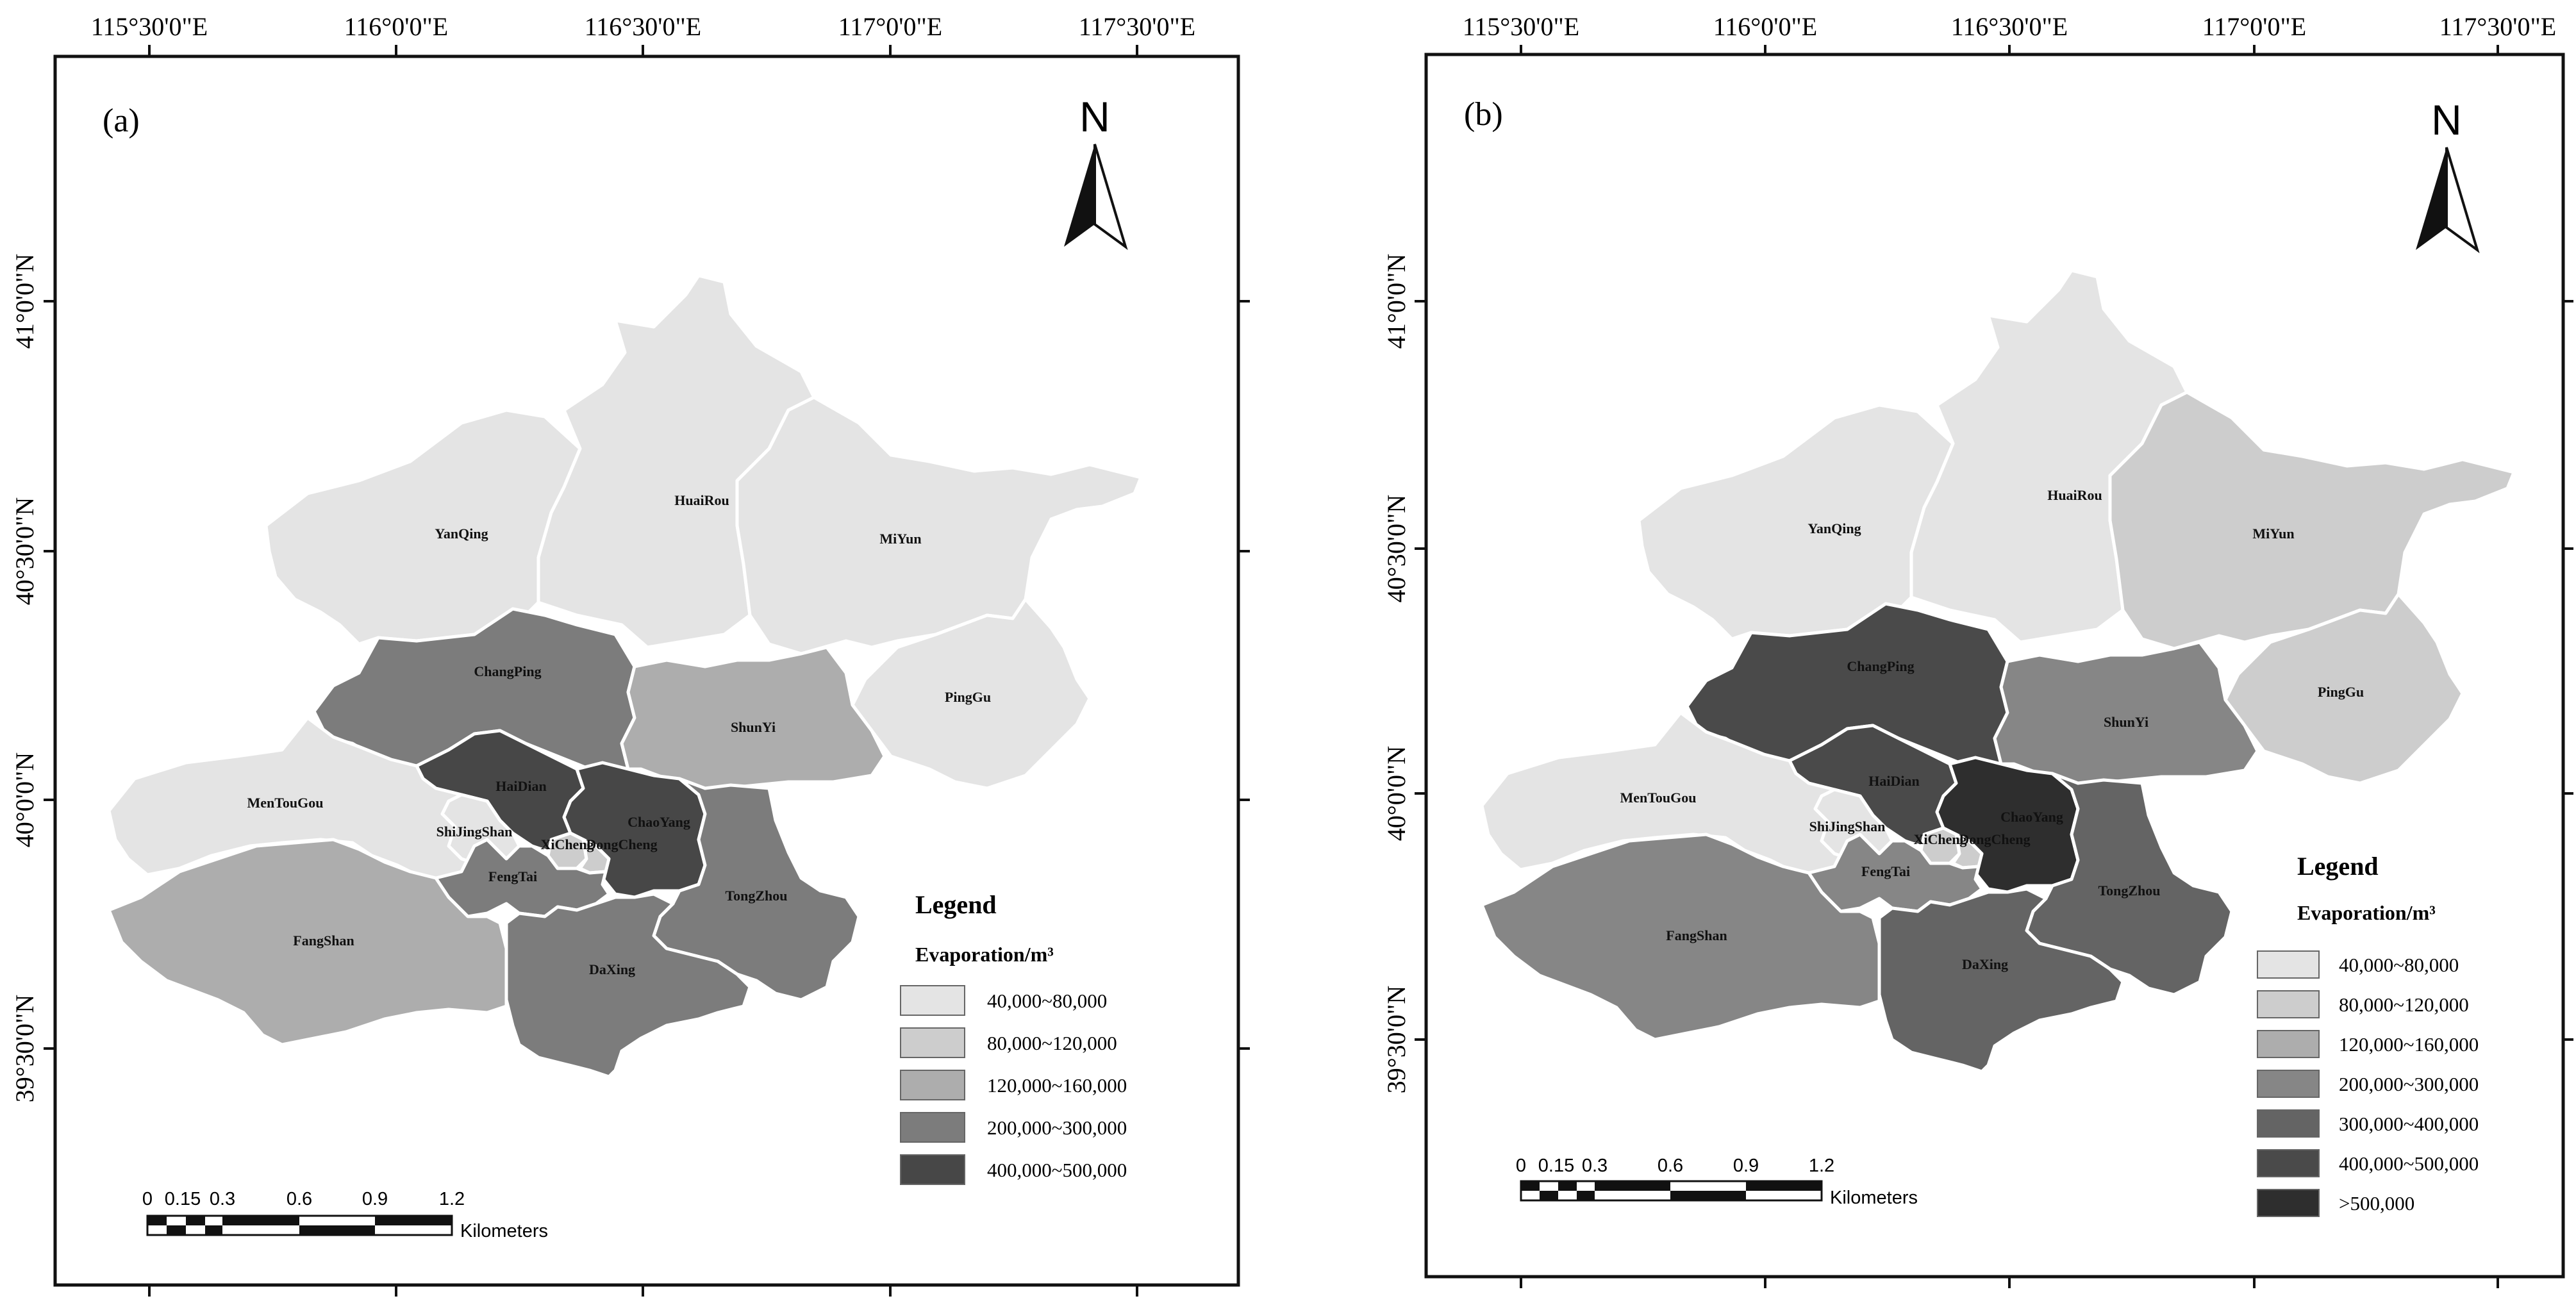 The width and height of the screenshot is (2576, 1310). I want to click on panel-label: (b), so click(1484, 114).